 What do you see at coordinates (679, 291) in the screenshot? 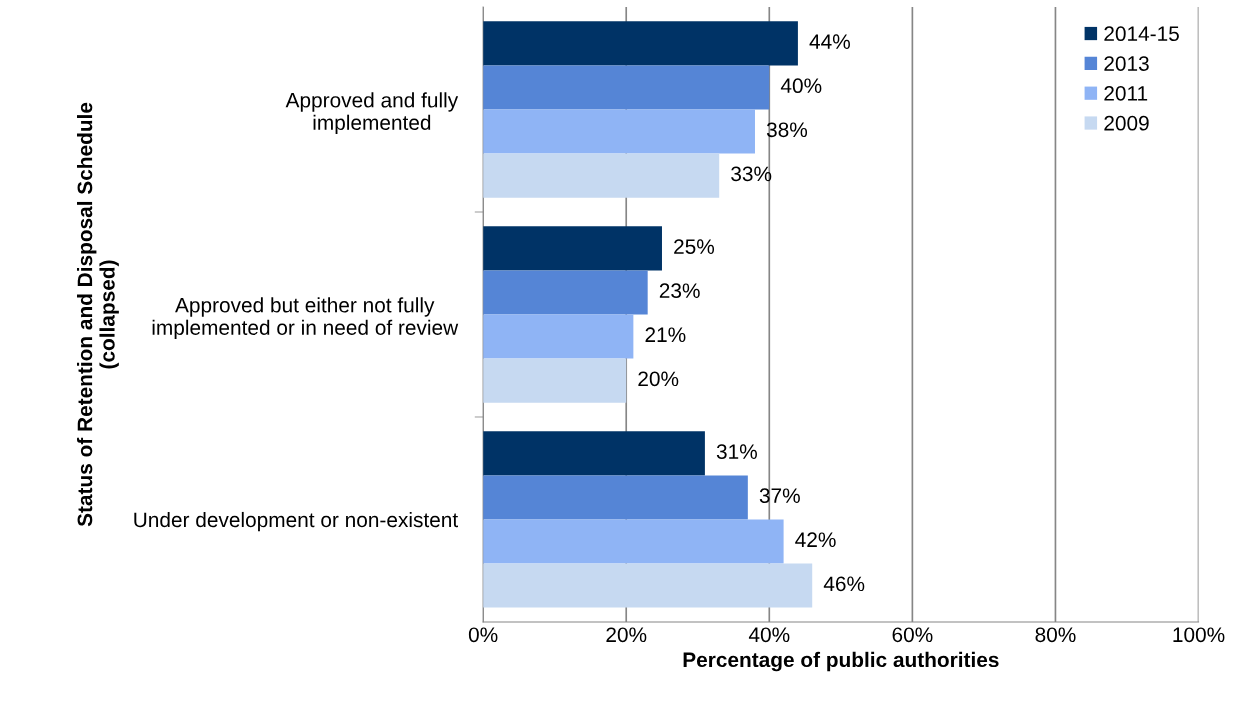
I see `data-label: 23%` at bounding box center [679, 291].